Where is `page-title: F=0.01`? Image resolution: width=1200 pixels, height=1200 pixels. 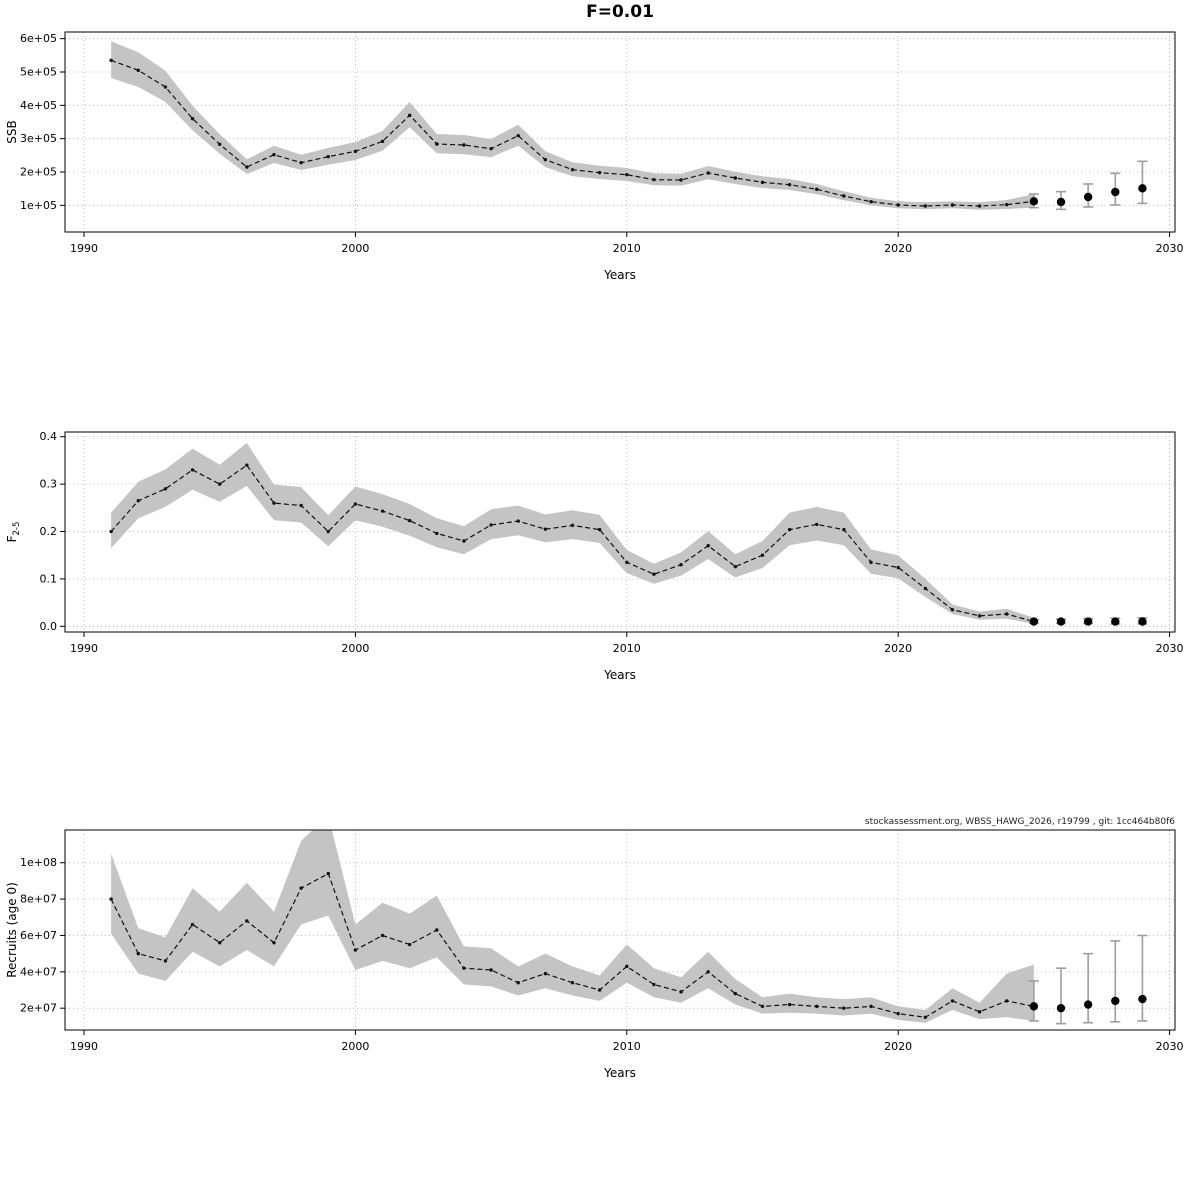 page-title: F=0.01 is located at coordinates (620, 12).